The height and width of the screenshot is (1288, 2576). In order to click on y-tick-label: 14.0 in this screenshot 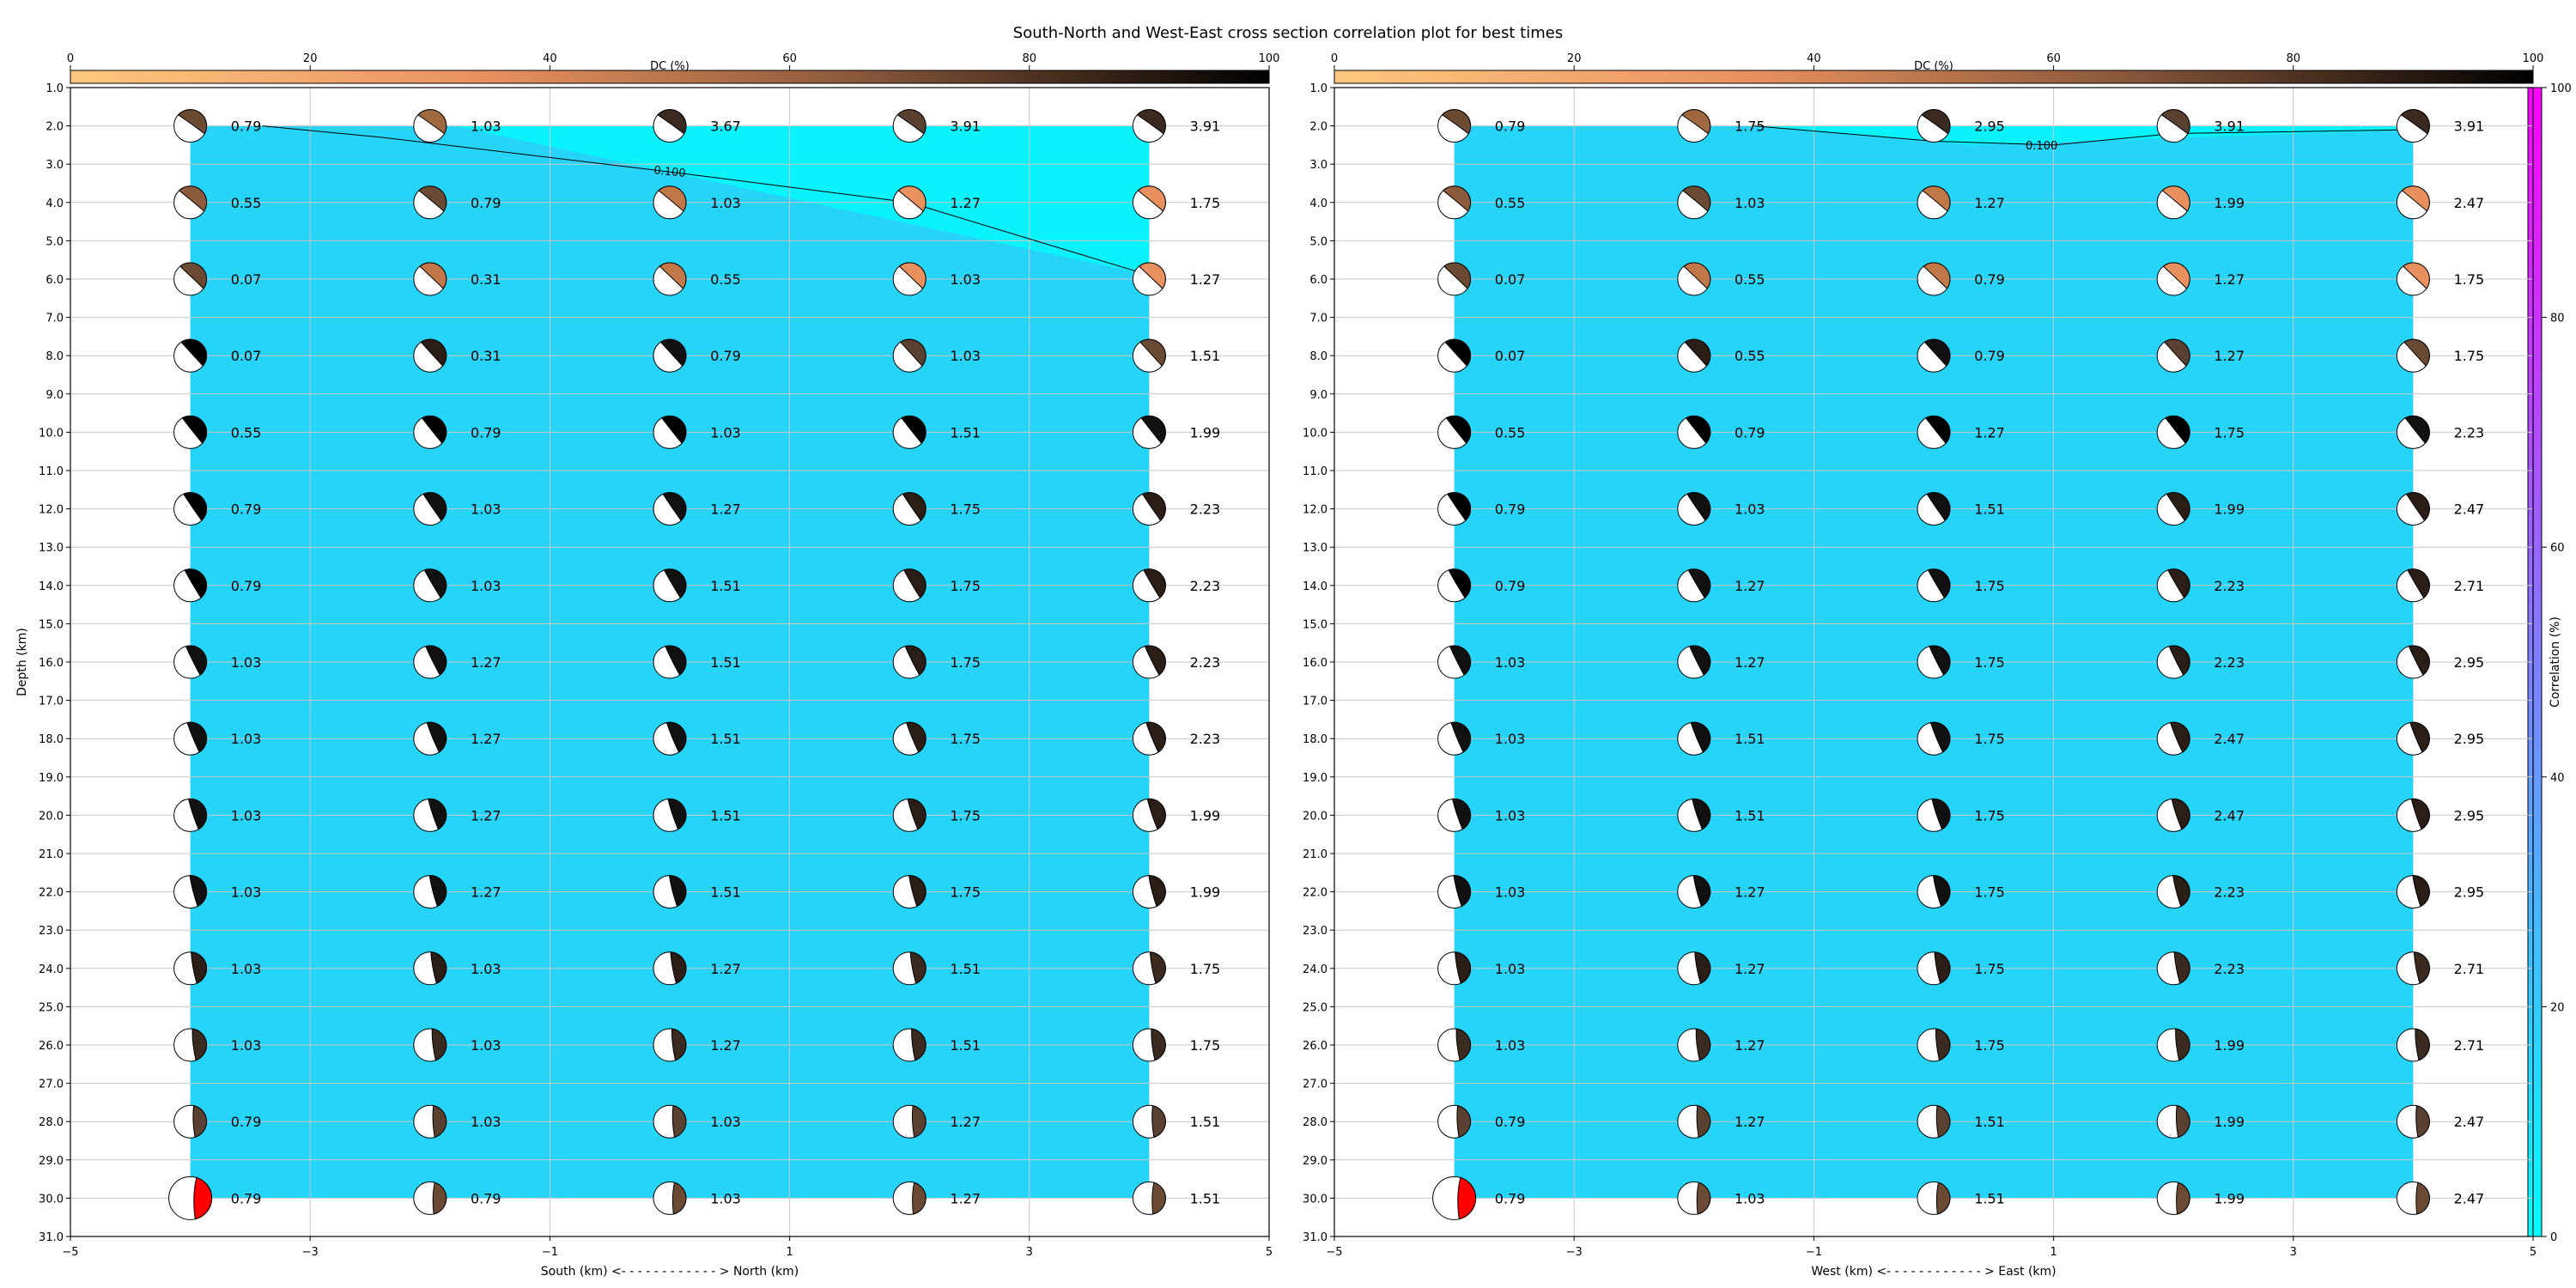, I will do `click(52, 587)`.